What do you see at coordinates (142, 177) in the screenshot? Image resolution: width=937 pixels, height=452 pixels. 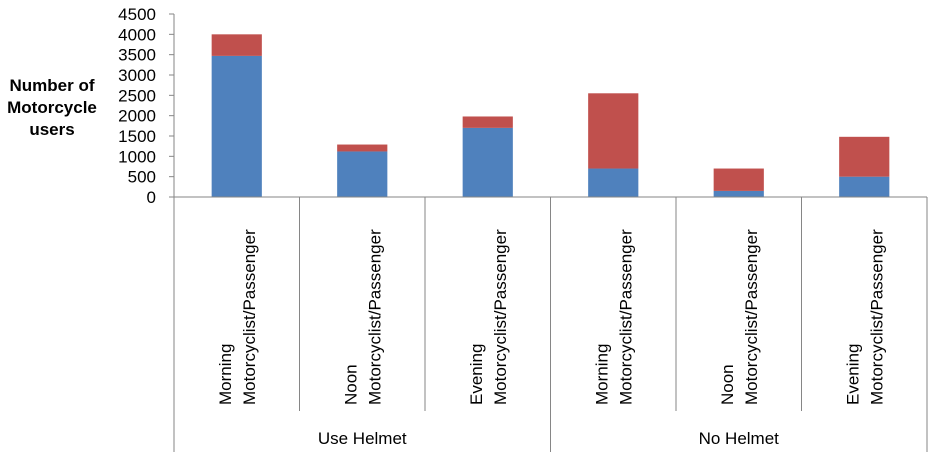 I see `y-tick-label: 500` at bounding box center [142, 177].